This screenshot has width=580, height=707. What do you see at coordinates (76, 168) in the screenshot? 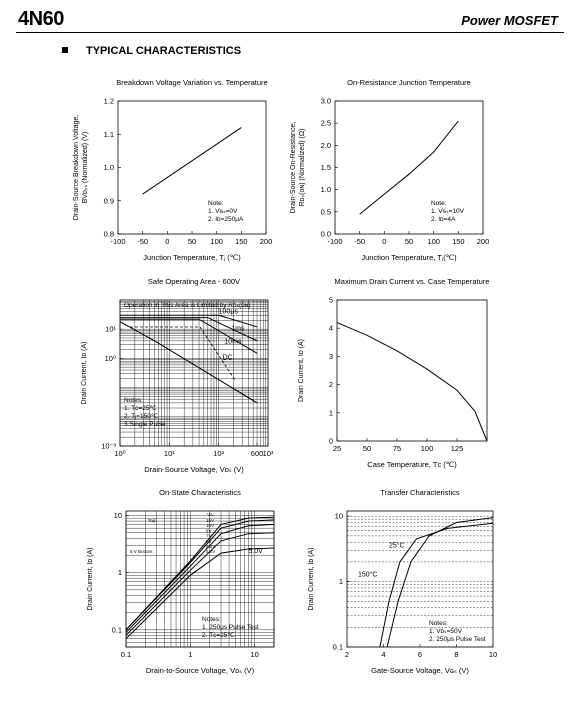
I see `y-axis-label: Drain-Source Breakdown Voltage,` at bounding box center [76, 168].